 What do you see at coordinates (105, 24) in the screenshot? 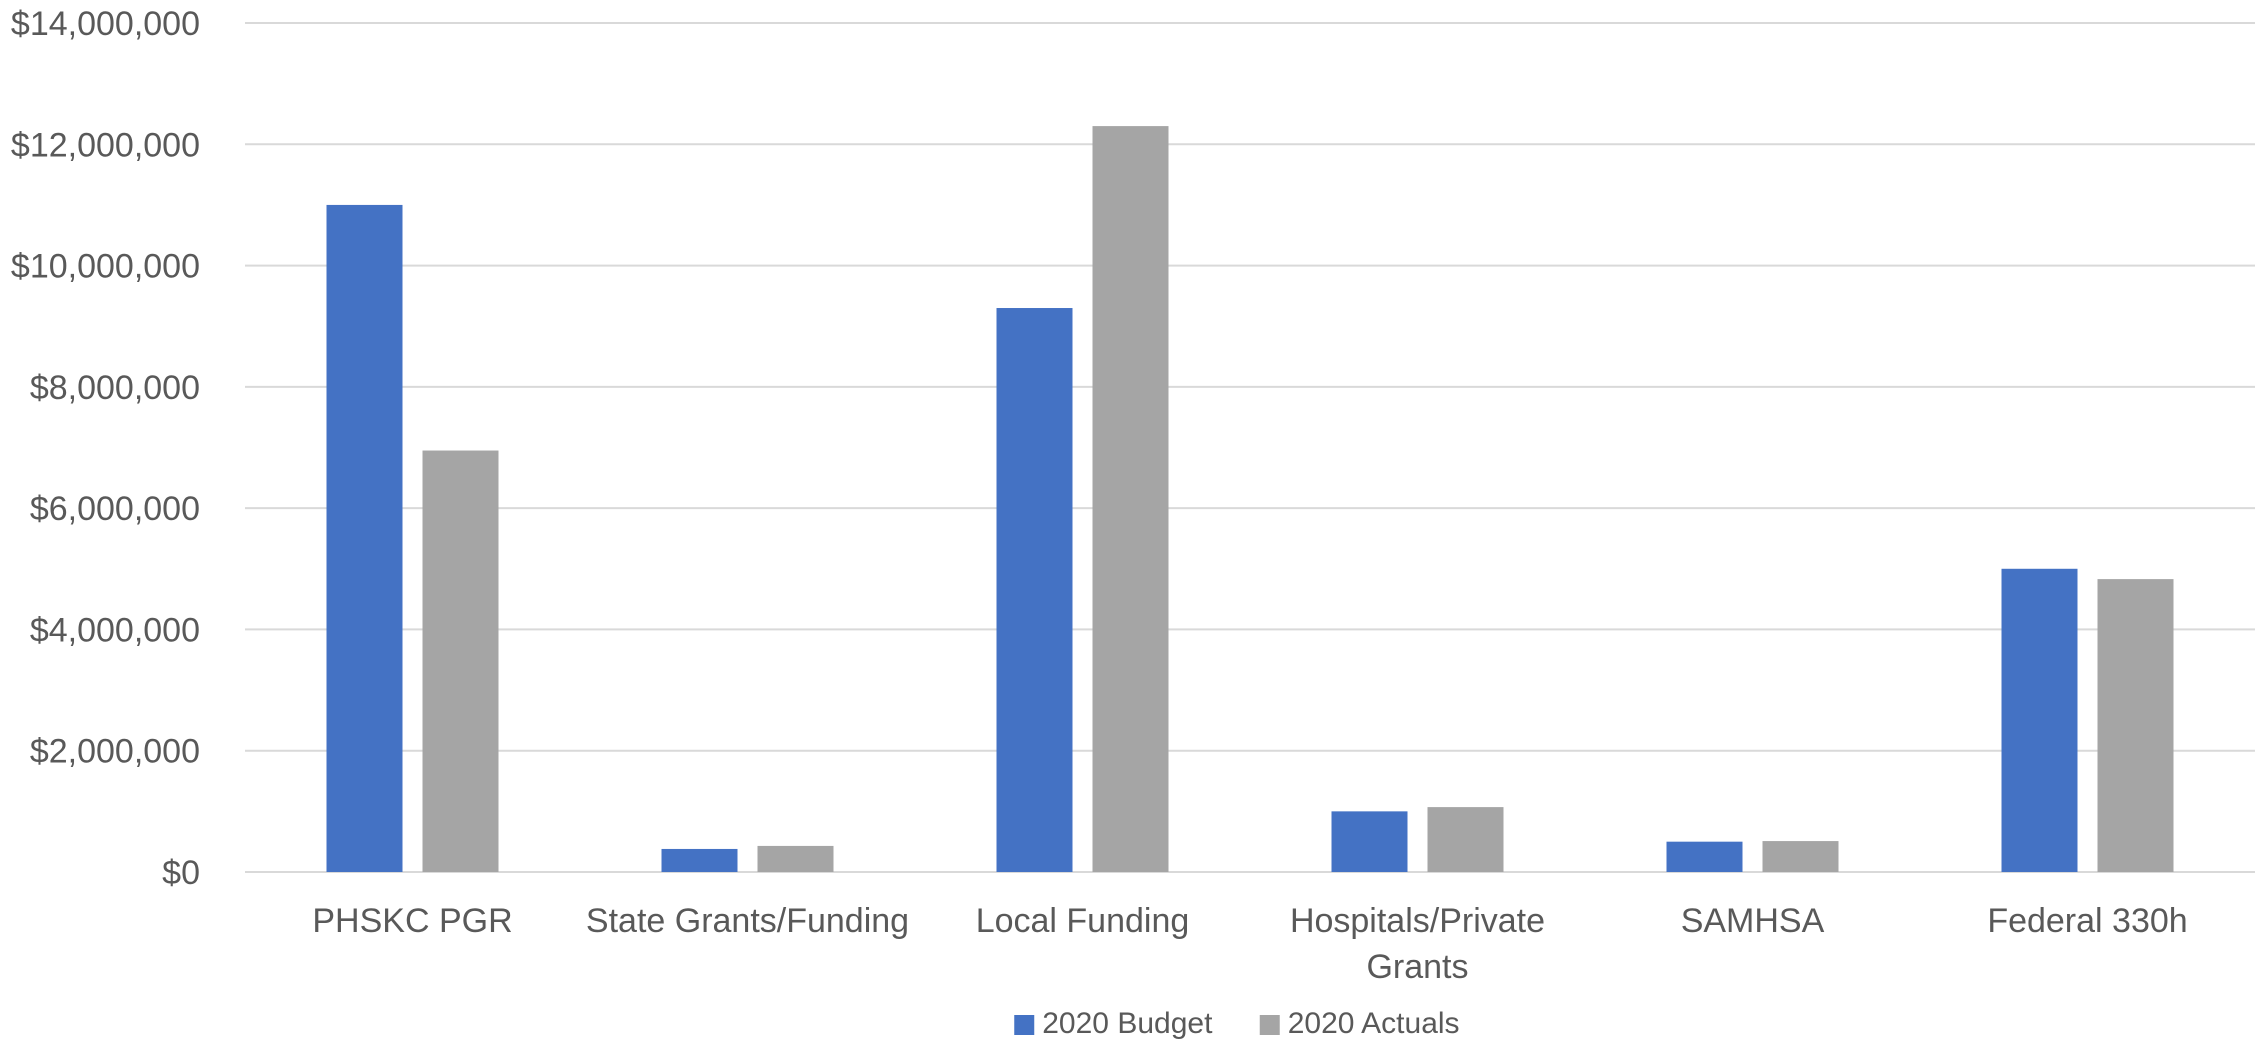
I see `y-tick-label: $14,000,000` at bounding box center [105, 24].